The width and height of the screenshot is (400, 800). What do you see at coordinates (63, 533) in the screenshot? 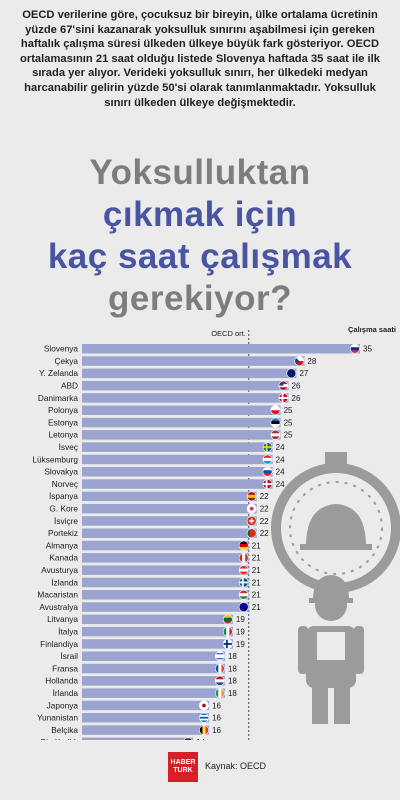
I see `category-label: Portekiz` at bounding box center [63, 533].